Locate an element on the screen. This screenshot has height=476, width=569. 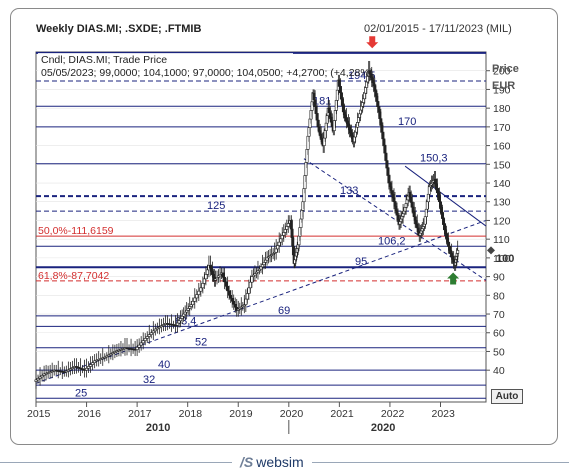
level-label: 52 is located at coordinates (201, 343).